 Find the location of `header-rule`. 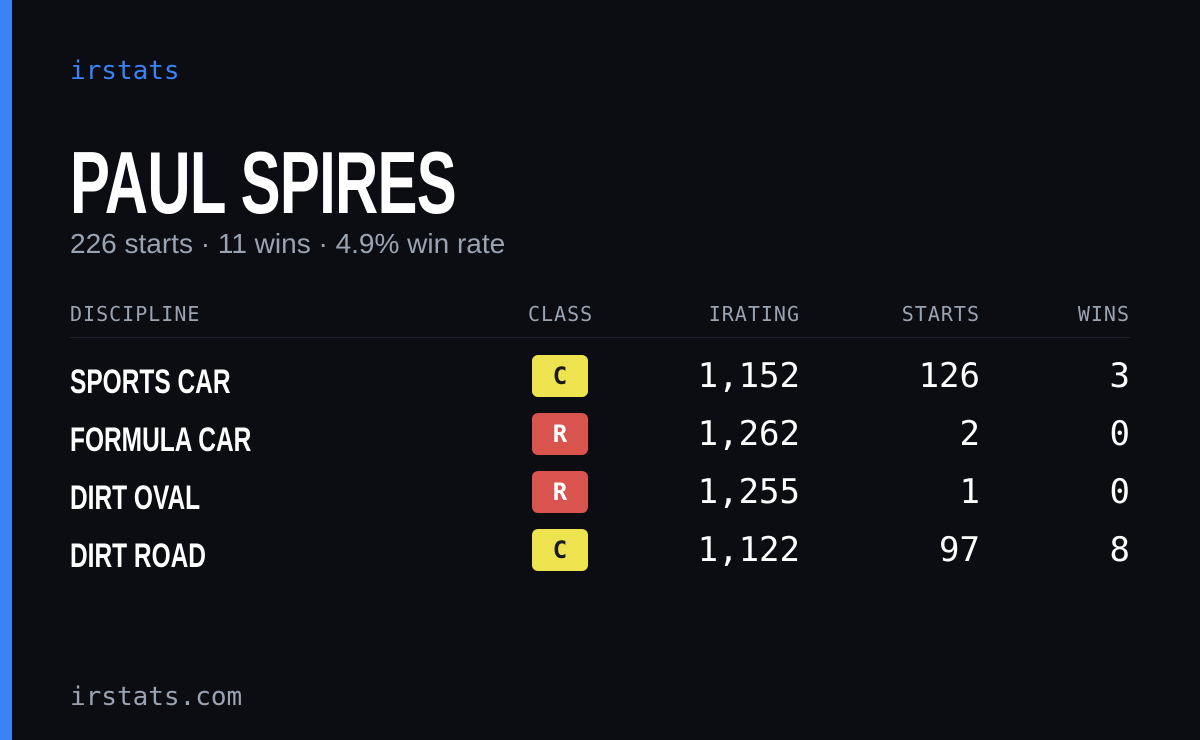

header-rule is located at coordinates (600, 337).